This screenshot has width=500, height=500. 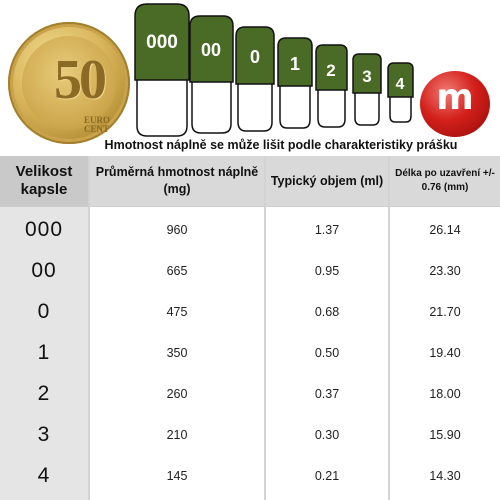 I want to click on cell-volume: 0.50, so click(x=327, y=353).